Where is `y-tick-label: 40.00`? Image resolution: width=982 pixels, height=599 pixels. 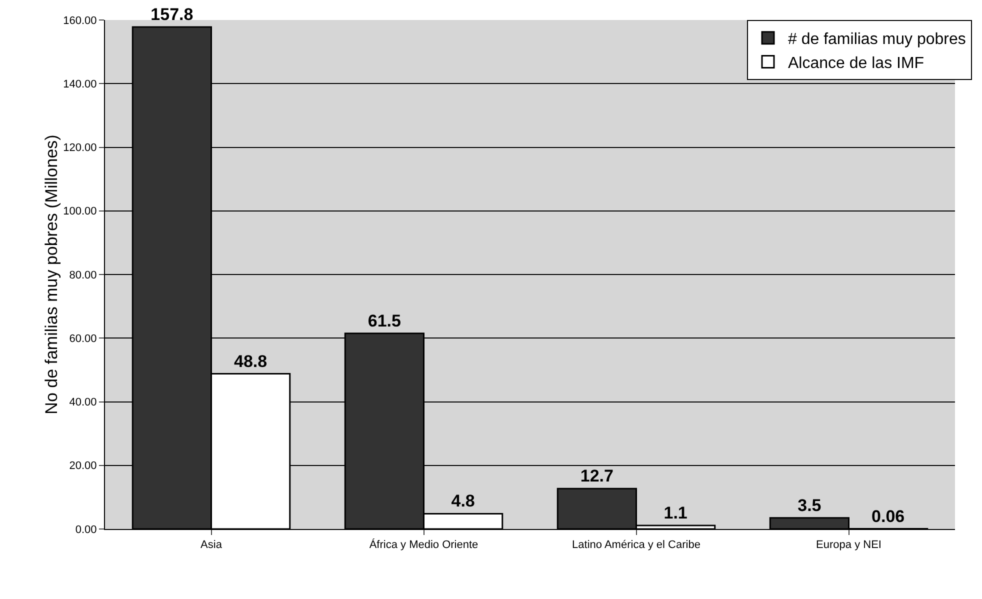
y-tick-label: 40.00 is located at coordinates (83, 402).